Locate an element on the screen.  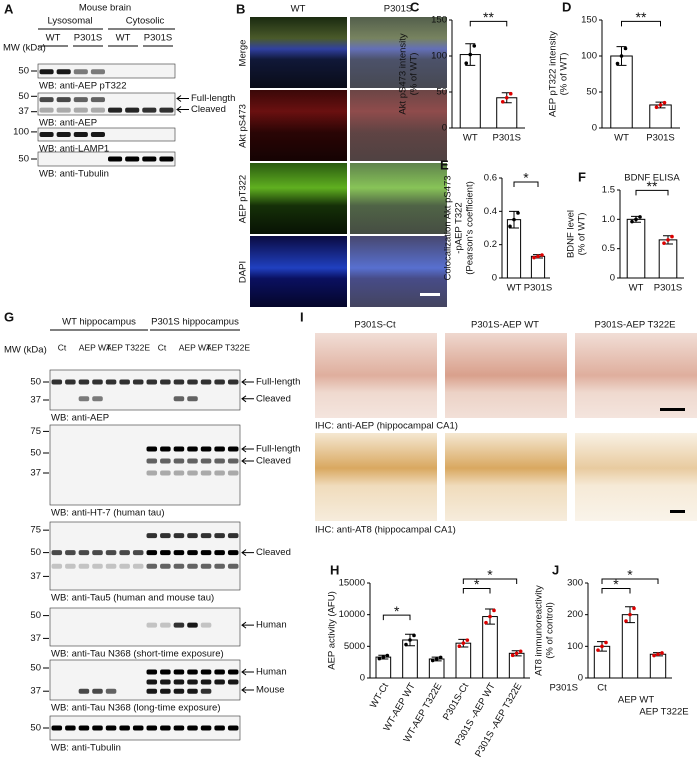
scale-bar is located at coordinates (672, 409).